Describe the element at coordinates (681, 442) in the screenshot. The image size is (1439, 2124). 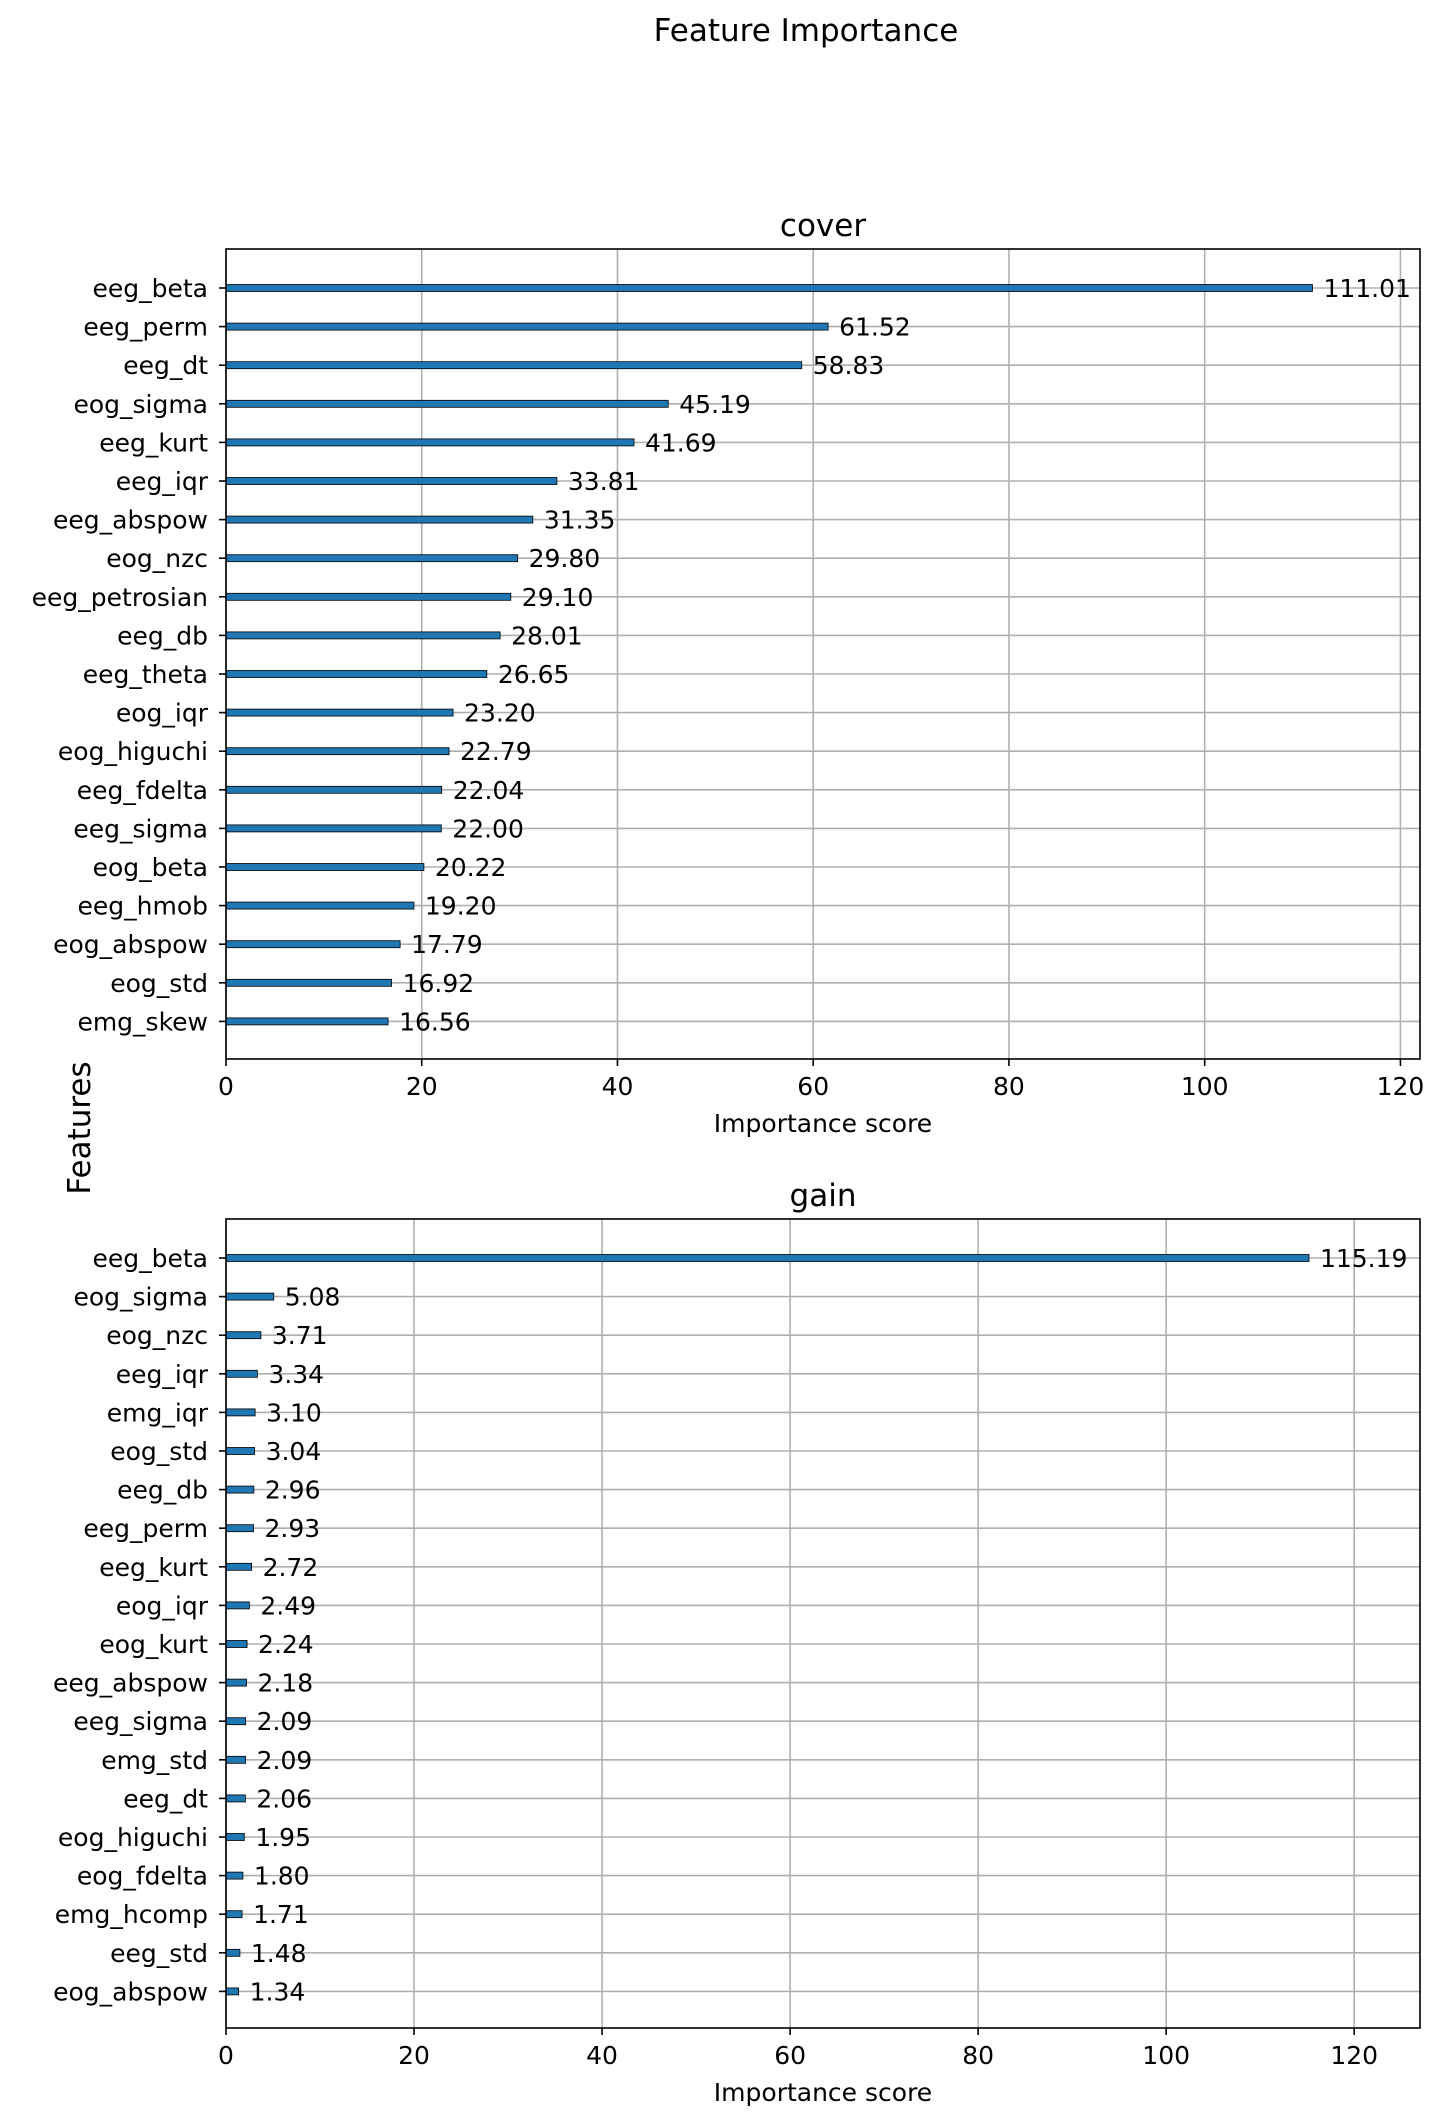
I see `cover-value-label: 41.69` at that location.